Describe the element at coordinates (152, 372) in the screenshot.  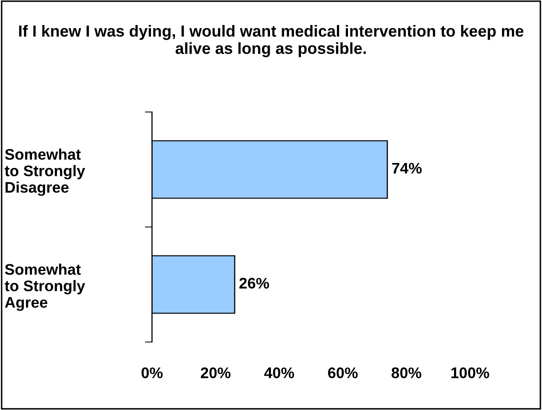
I see `x-tick-label: 0%` at that location.